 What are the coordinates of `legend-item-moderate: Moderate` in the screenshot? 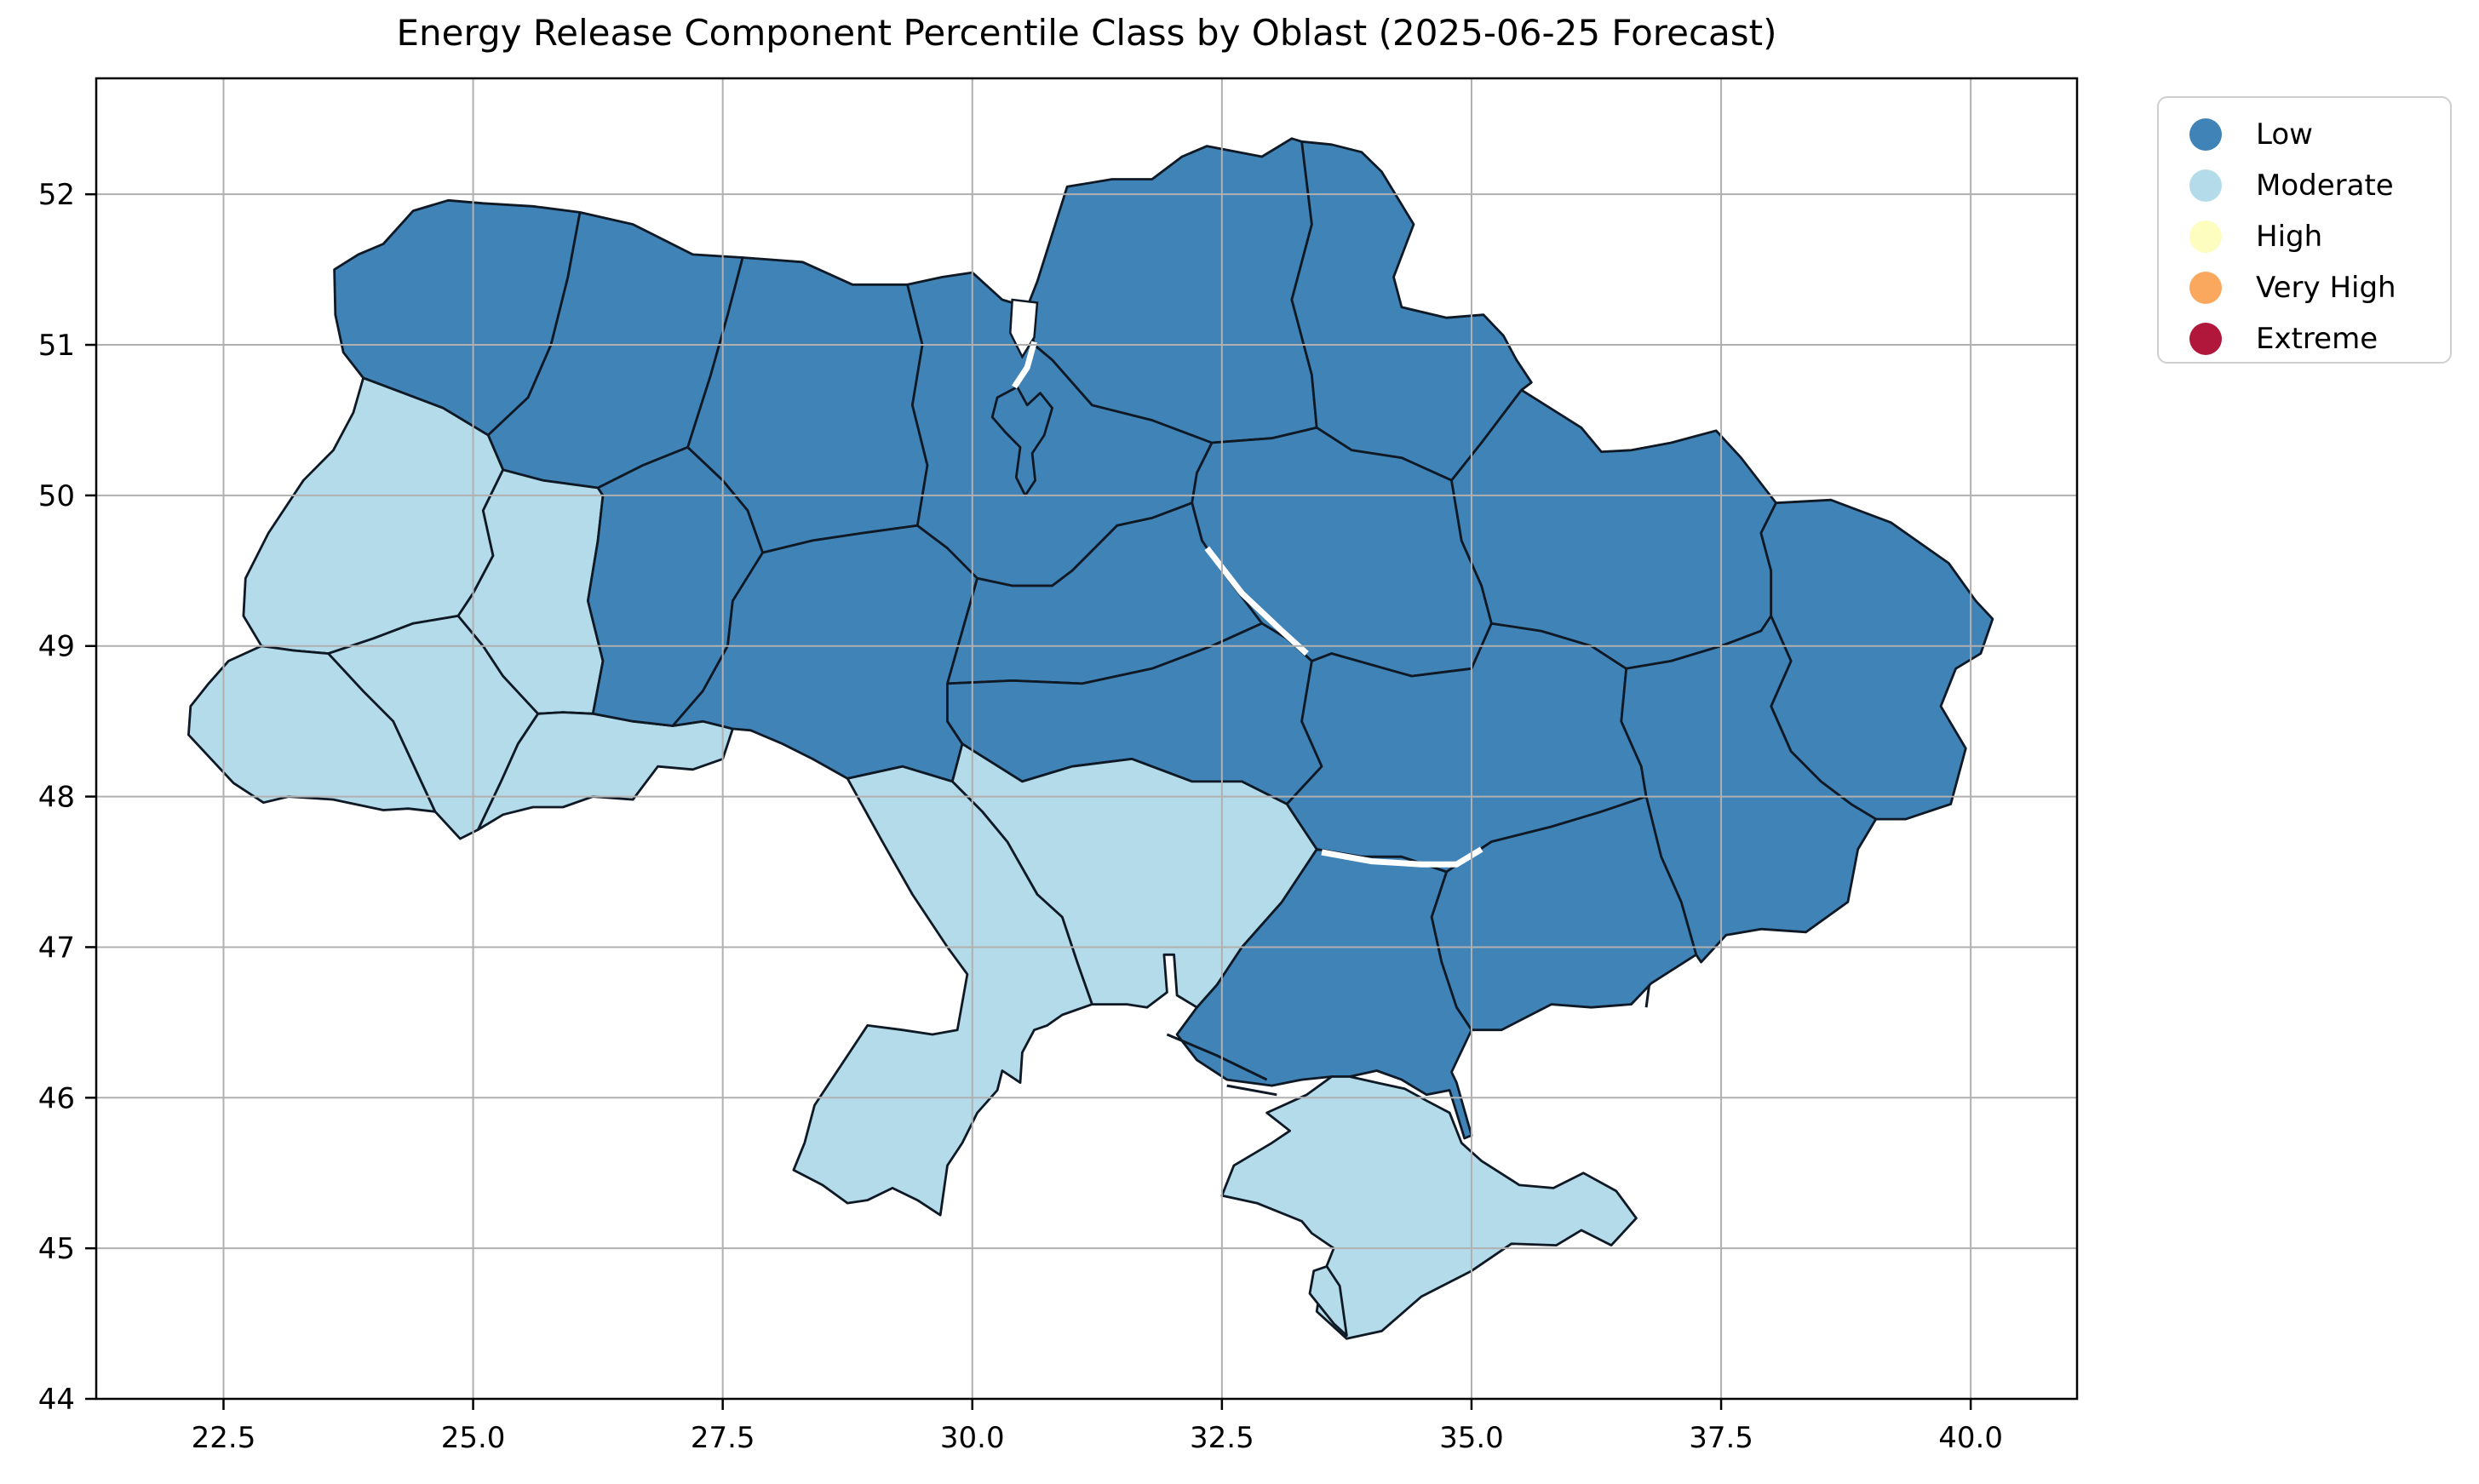 It's located at (2304, 185).